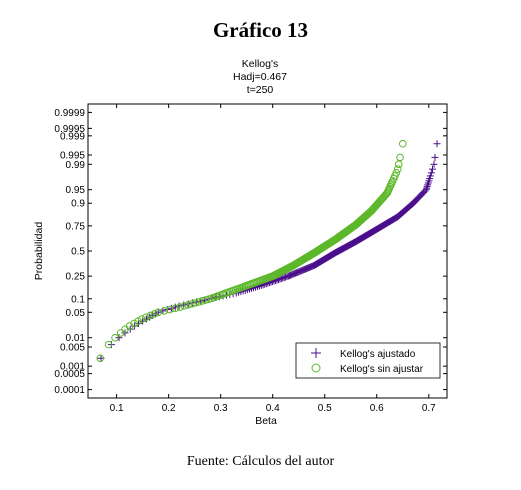 This screenshot has width=521, height=490. What do you see at coordinates (266, 421) in the screenshot?
I see `x-axis-label: Beta` at bounding box center [266, 421].